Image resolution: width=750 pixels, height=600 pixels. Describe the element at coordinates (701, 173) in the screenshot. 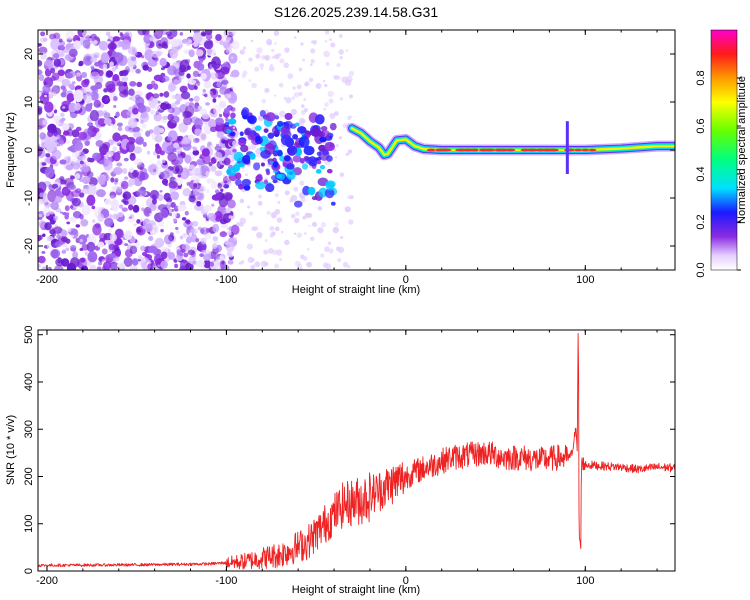

I see `colorbar-tick-label: 0.4` at that location.